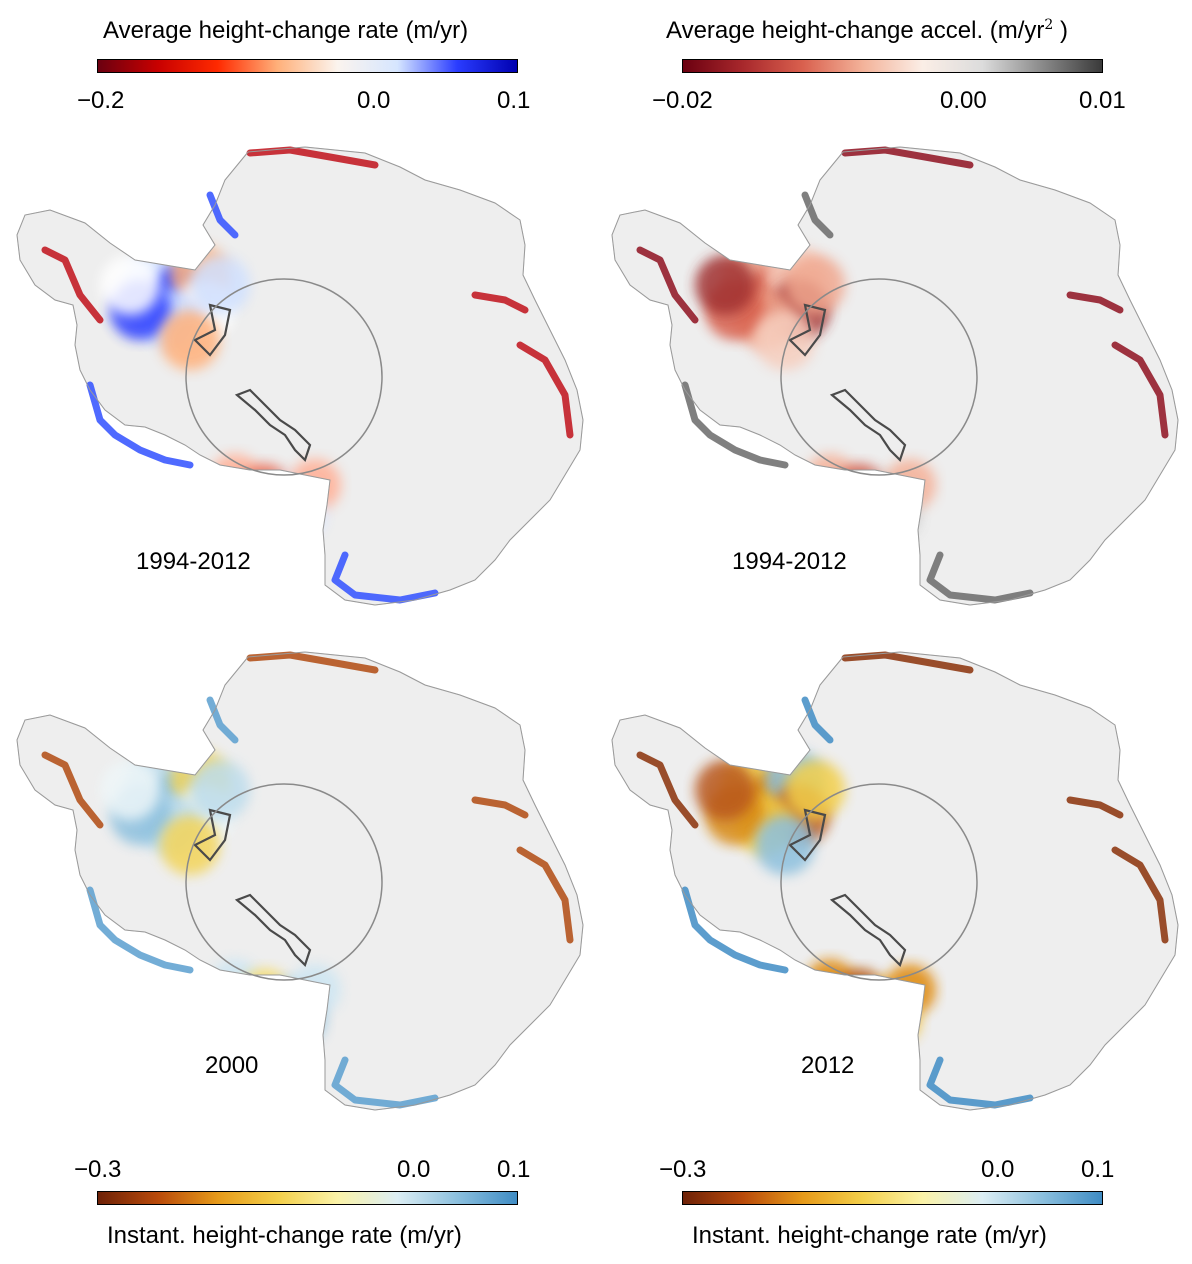 Image resolution: width=1192 pixels, height=1264 pixels. What do you see at coordinates (98, 1169) in the screenshot?
I see `colorbar-instant-2000-tick-min: −0.3` at bounding box center [98, 1169].